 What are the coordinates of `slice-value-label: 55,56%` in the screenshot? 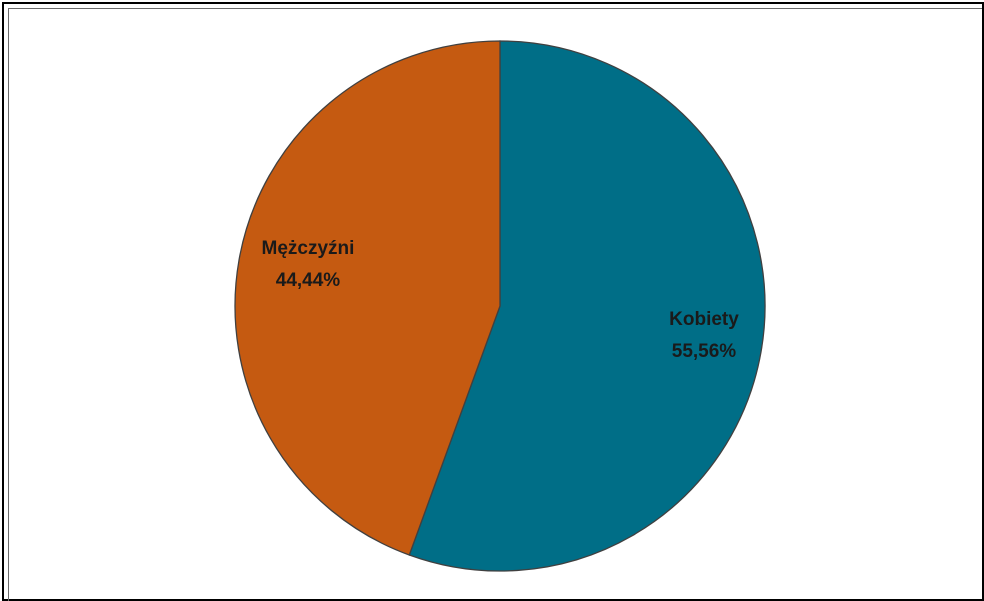 It's located at (704, 351).